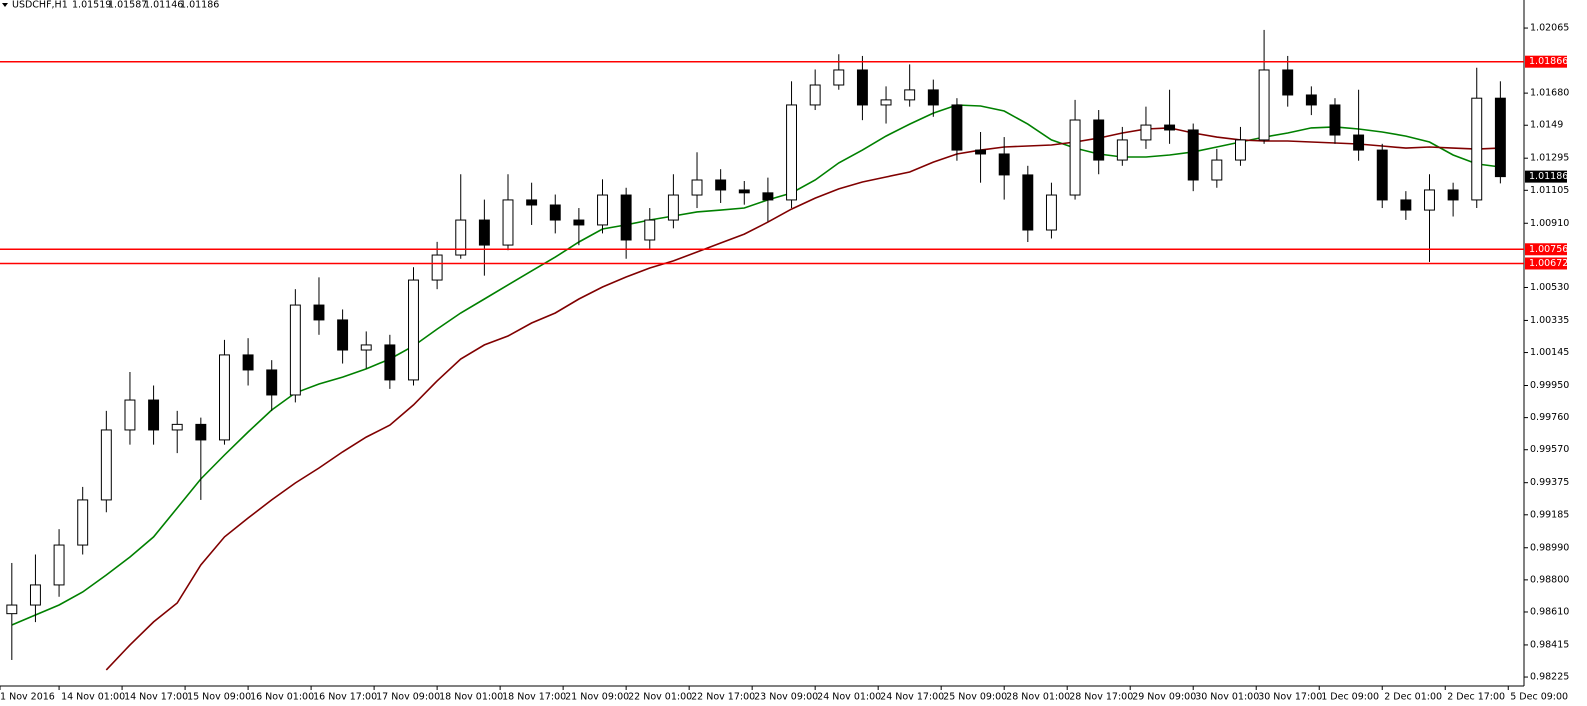 Image resolution: width=1587 pixels, height=706 pixels. What do you see at coordinates (5, 5) in the screenshot?
I see `menu-arrow` at bounding box center [5, 5].